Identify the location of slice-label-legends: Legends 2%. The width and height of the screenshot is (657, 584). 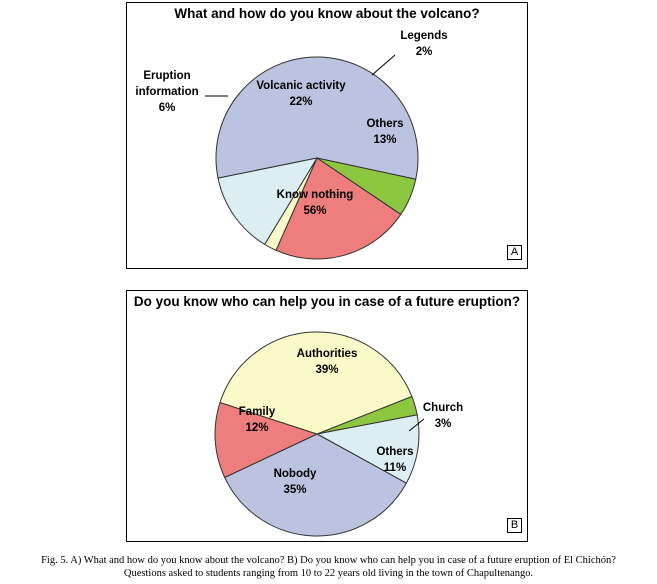
(423, 44).